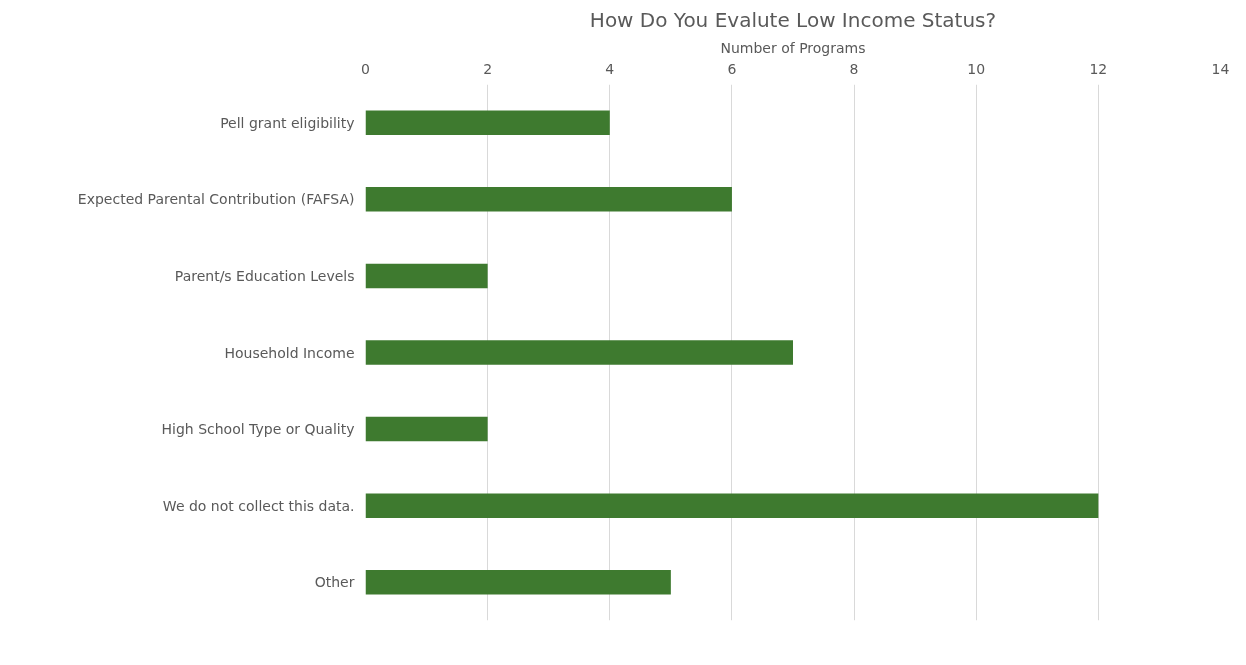 Image resolution: width=1246 pixels, height=665 pixels. I want to click on x-tick-label: 0, so click(365, 68).